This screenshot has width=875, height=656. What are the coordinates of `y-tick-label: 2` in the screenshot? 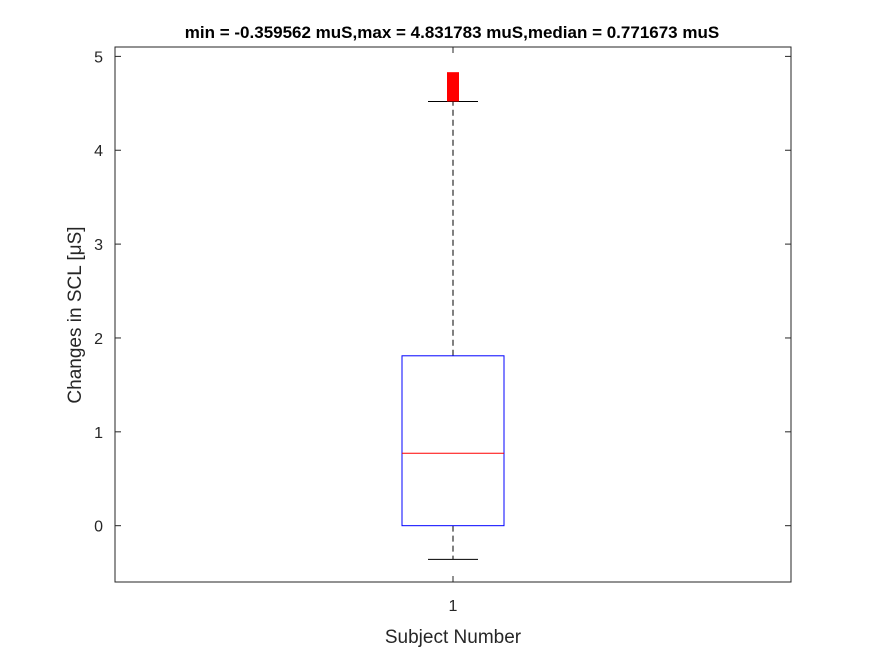 It's located at (98, 339).